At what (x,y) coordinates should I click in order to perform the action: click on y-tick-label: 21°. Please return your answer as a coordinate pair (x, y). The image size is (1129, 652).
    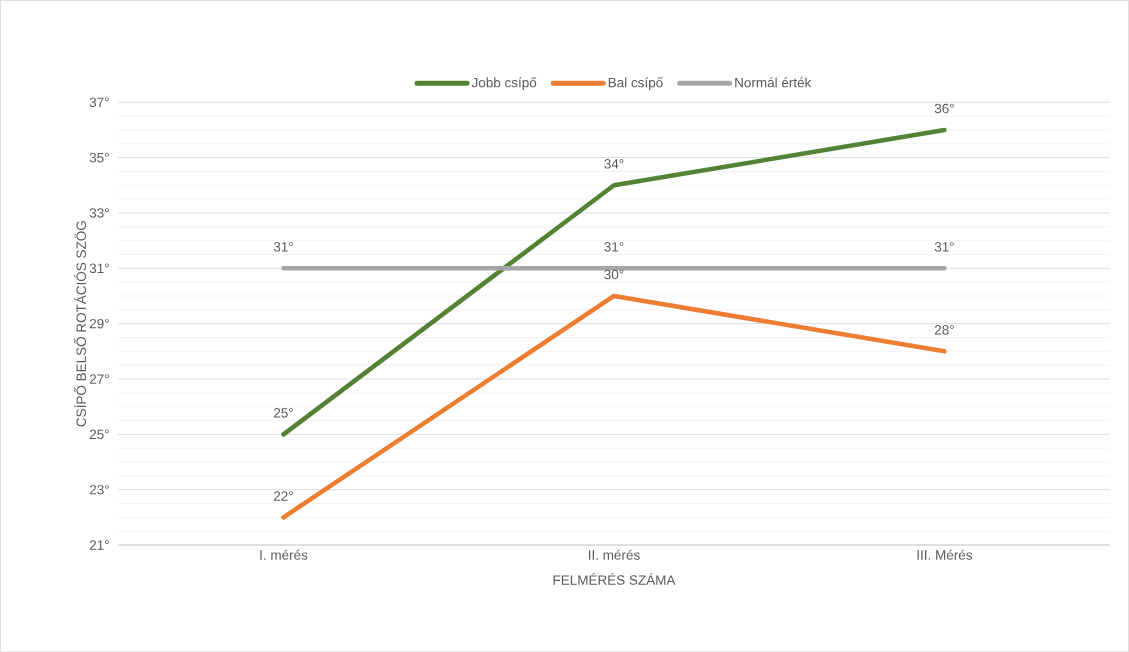
    Looking at the image, I should click on (99, 545).